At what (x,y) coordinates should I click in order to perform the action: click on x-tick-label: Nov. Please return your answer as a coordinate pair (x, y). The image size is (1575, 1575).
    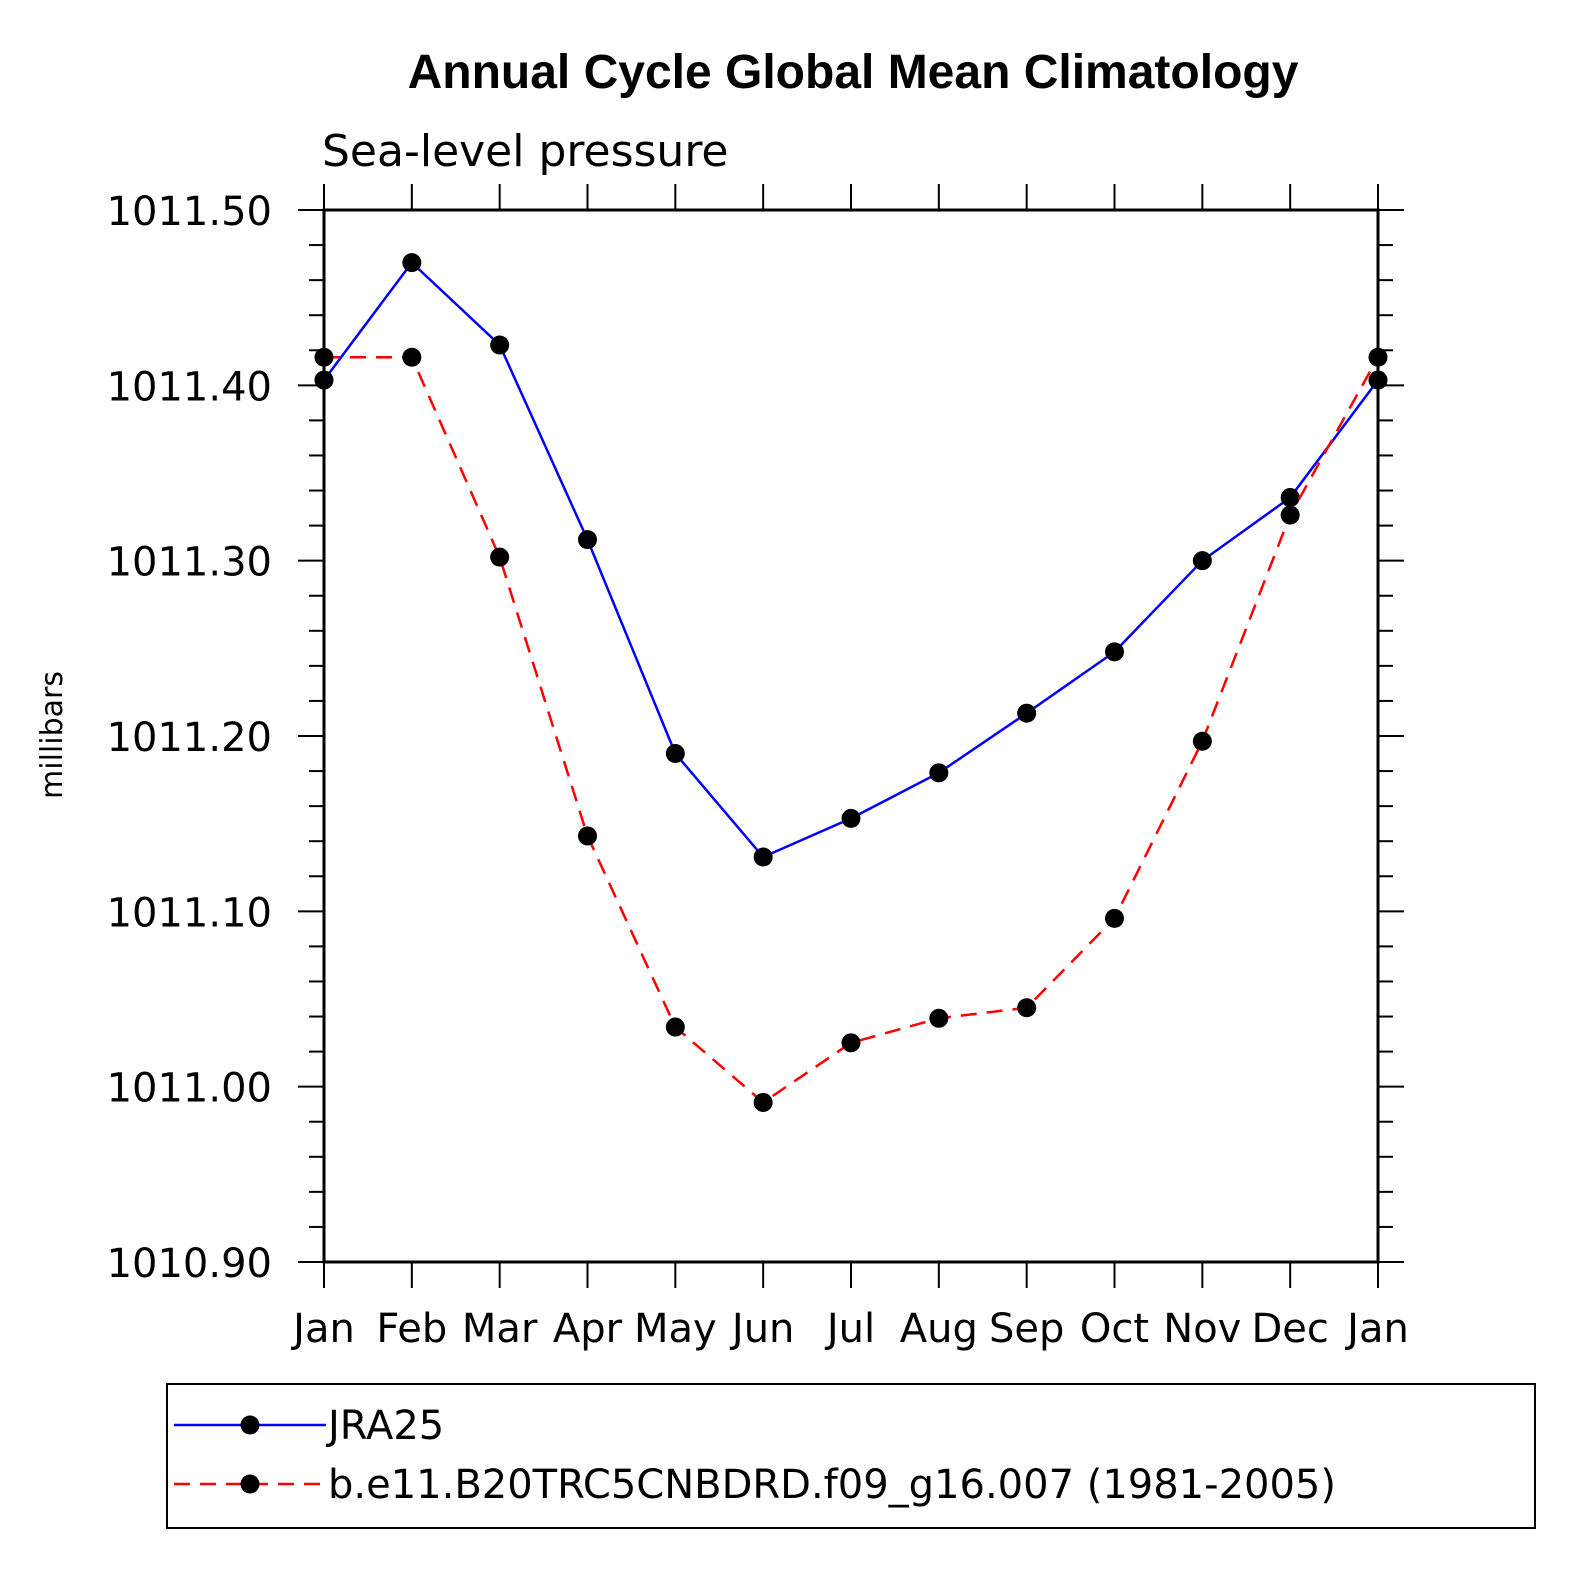
    Looking at the image, I should click on (1202, 1329).